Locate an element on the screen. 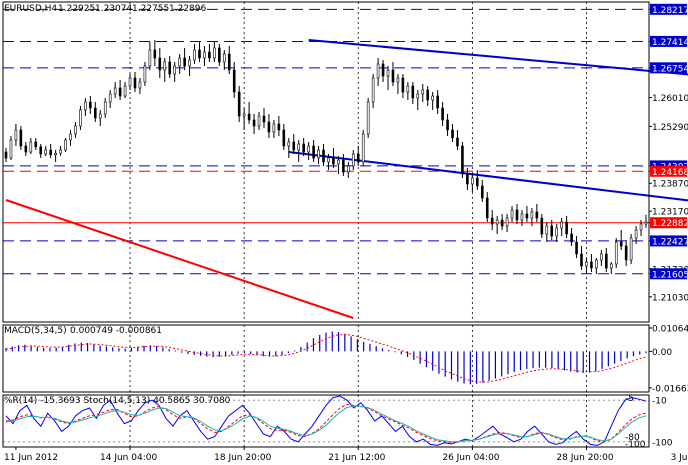 The width and height of the screenshot is (688, 465). oscillator-inline-label: -80 is located at coordinates (632, 438).